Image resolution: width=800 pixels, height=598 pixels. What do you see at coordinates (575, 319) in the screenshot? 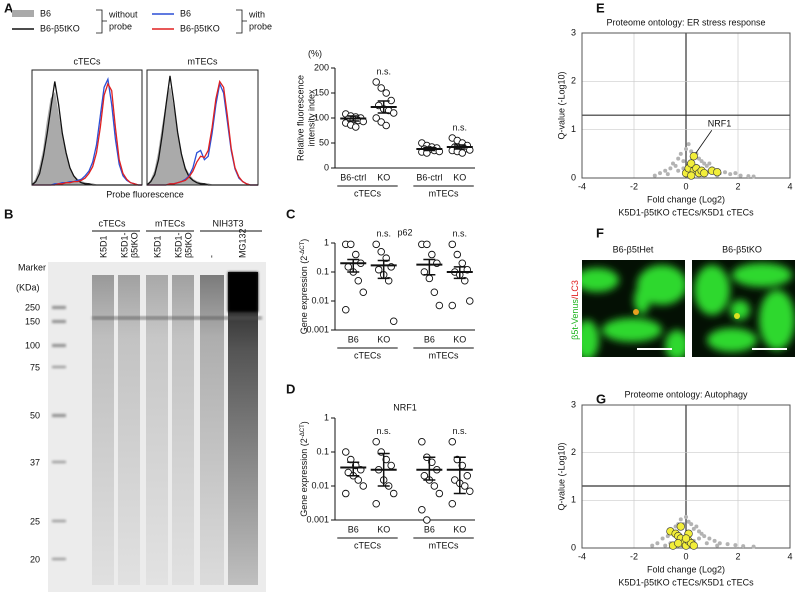
I see `stain-green: β5t-Venus` at bounding box center [575, 319].